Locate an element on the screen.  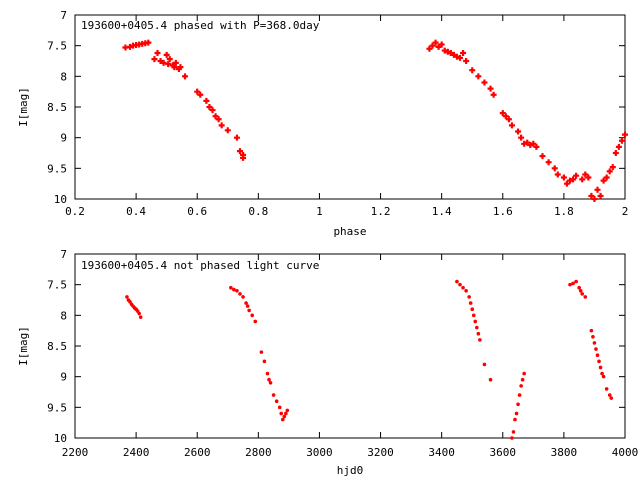
x-tick-label: 4000 is located at coordinates (625, 452).